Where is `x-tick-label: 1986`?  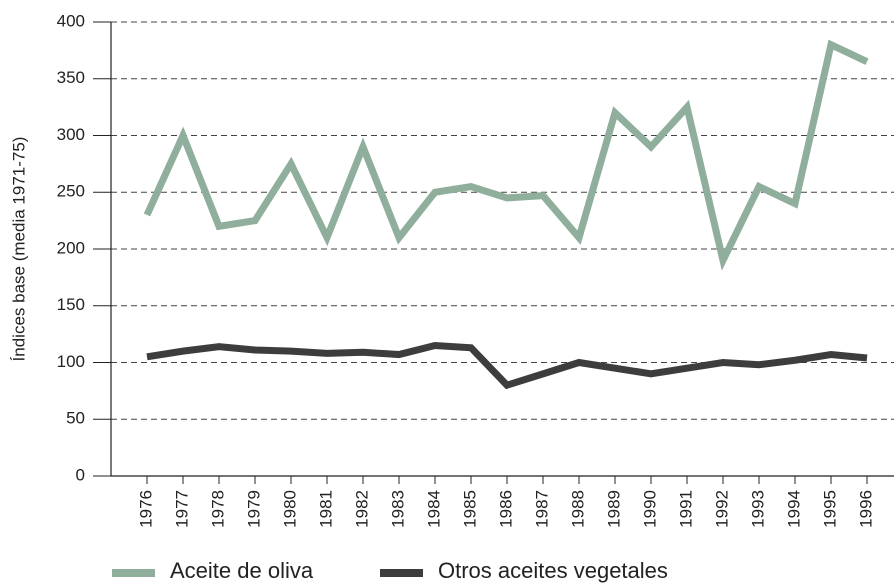
x-tick-label: 1986 is located at coordinates (505, 509).